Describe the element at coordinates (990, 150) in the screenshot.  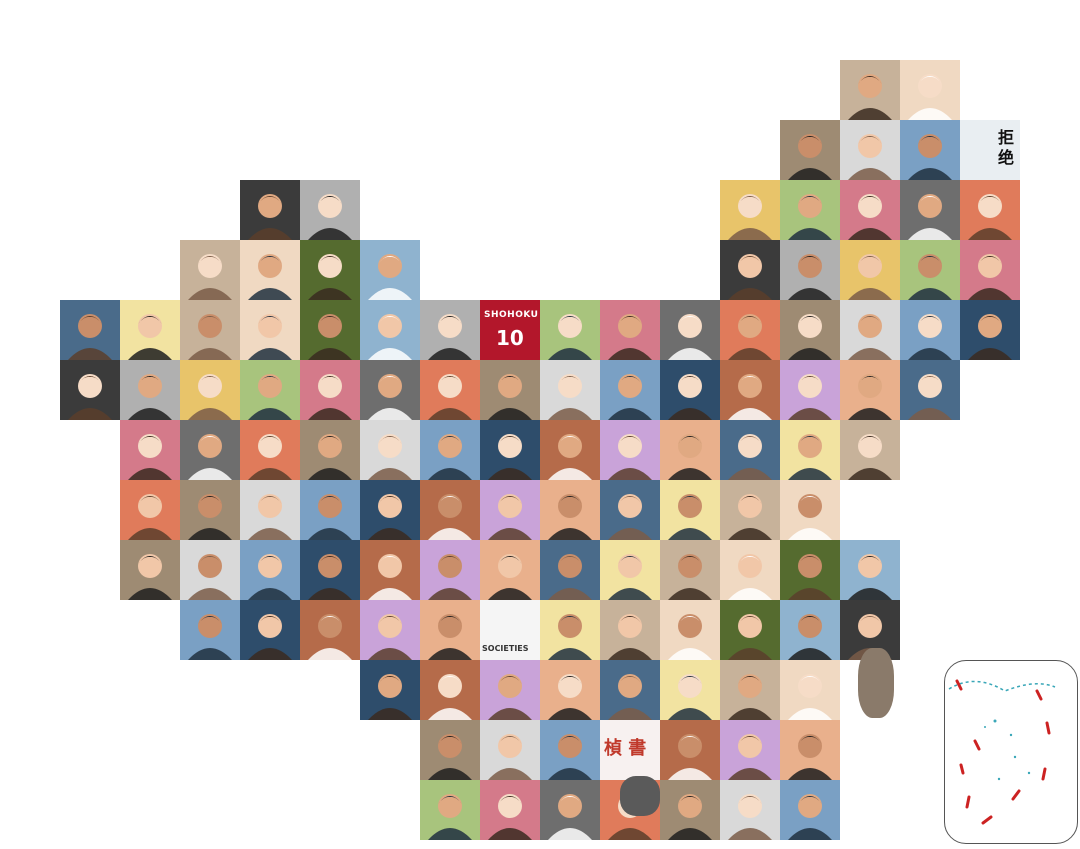
I see `refuse-sticker-tile: 拒绝` at that location.